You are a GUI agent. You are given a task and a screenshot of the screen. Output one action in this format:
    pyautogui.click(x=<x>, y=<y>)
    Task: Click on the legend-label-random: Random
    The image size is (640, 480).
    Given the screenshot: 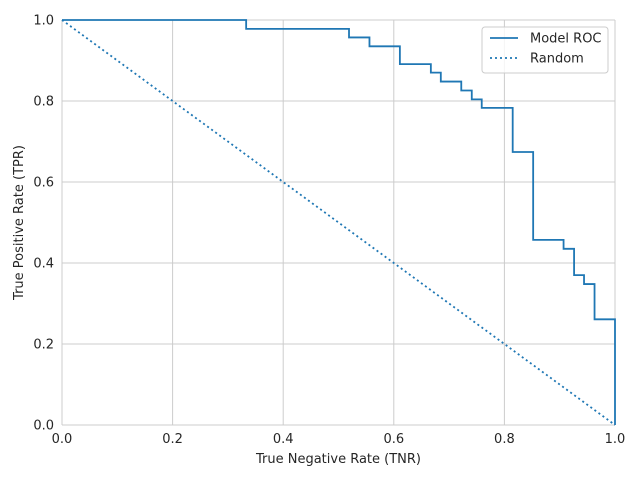 What is the action you would take?
    pyautogui.click(x=557, y=59)
    